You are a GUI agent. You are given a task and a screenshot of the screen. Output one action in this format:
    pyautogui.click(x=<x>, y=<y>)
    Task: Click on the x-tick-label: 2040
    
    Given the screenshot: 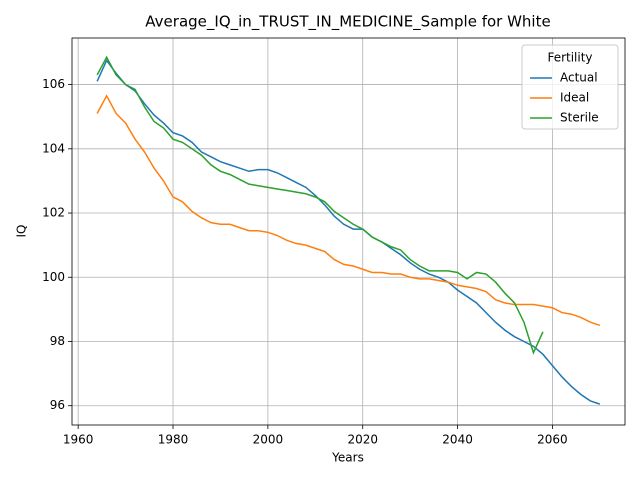 What is the action you would take?
    pyautogui.click(x=457, y=440)
    